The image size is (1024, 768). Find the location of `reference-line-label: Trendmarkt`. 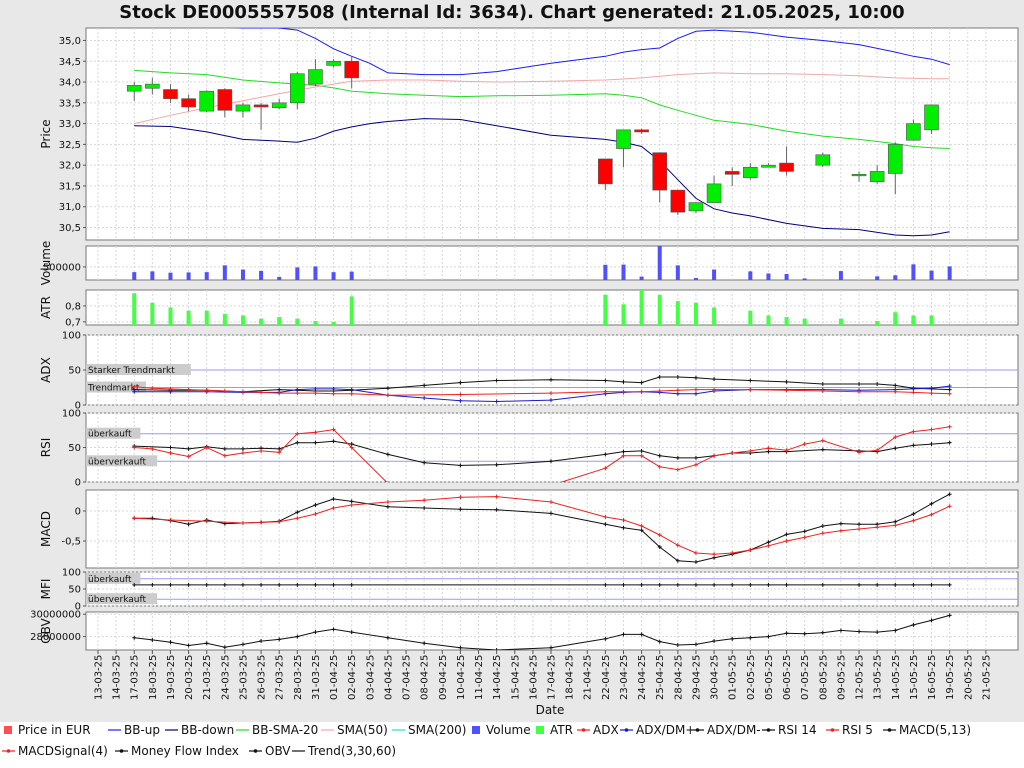

reference-line-label: Trendmarkt is located at coordinates (113, 389).